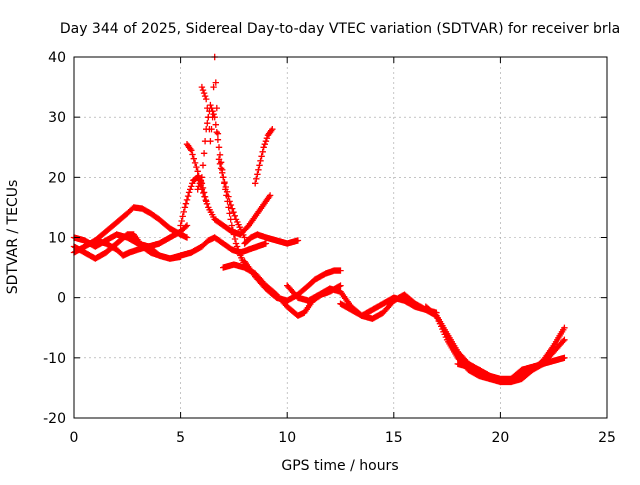  I want to click on x-tick-label: 0, so click(74, 438).